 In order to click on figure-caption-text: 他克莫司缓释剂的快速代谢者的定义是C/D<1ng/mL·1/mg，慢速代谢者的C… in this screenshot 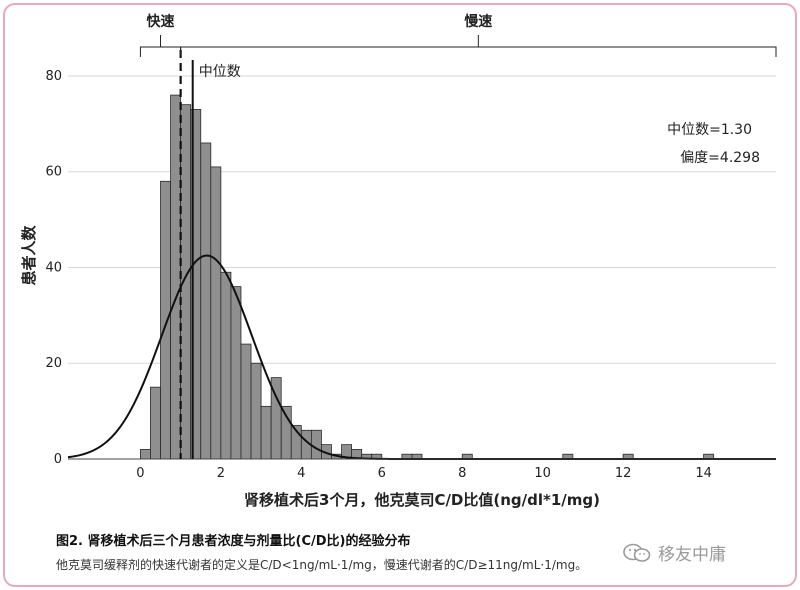, I will do `click(322, 565)`.